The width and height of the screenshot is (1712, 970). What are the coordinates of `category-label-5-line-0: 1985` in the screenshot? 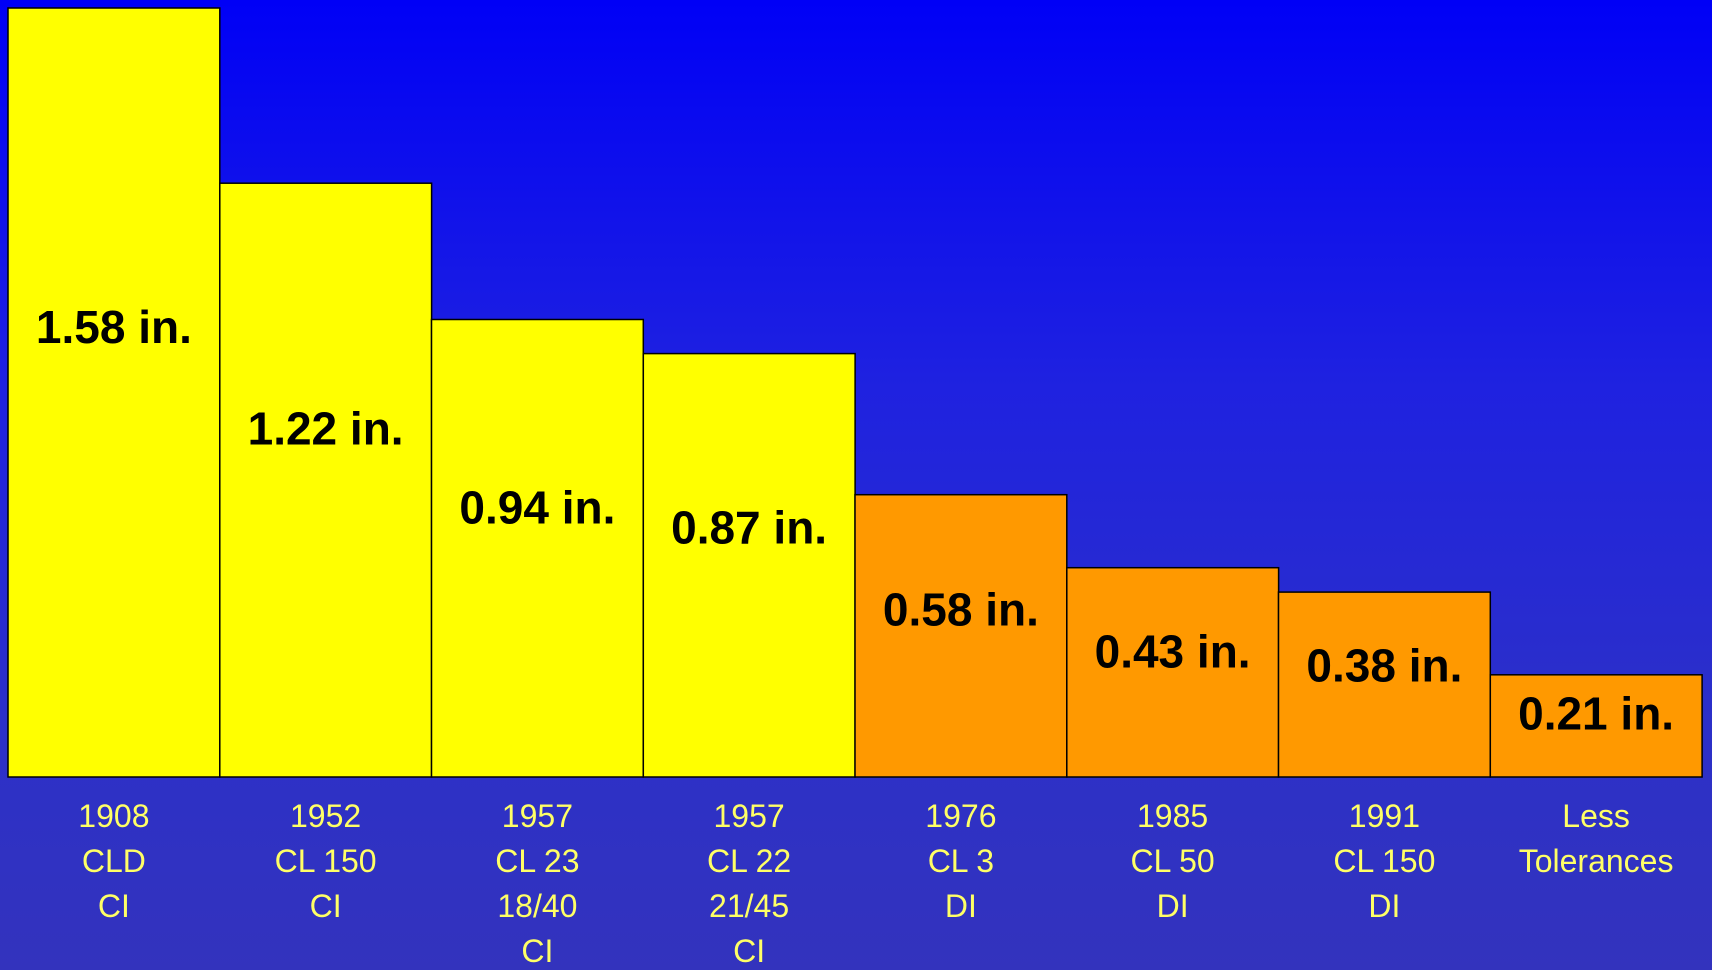 It's located at (1172, 816).